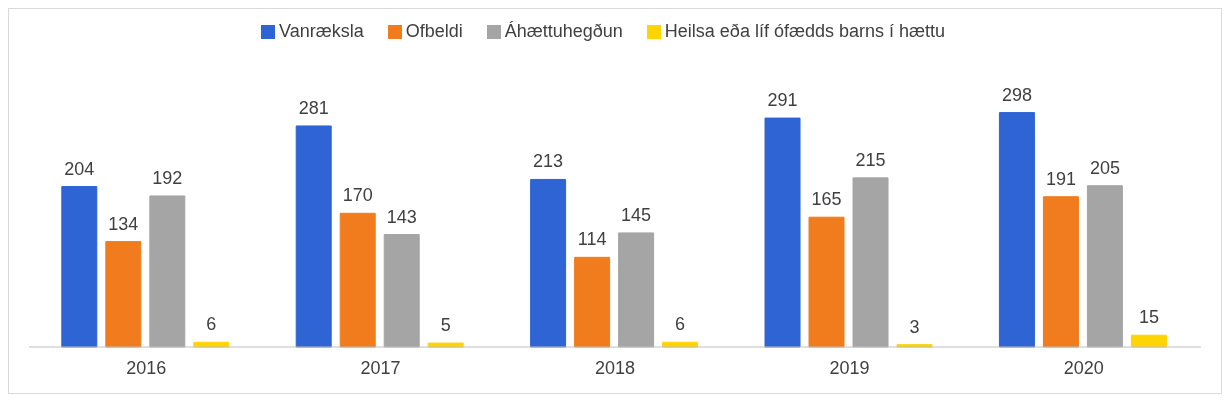  Describe the element at coordinates (563, 31) in the screenshot. I see `legend-label: Áhættuhegðun` at that location.